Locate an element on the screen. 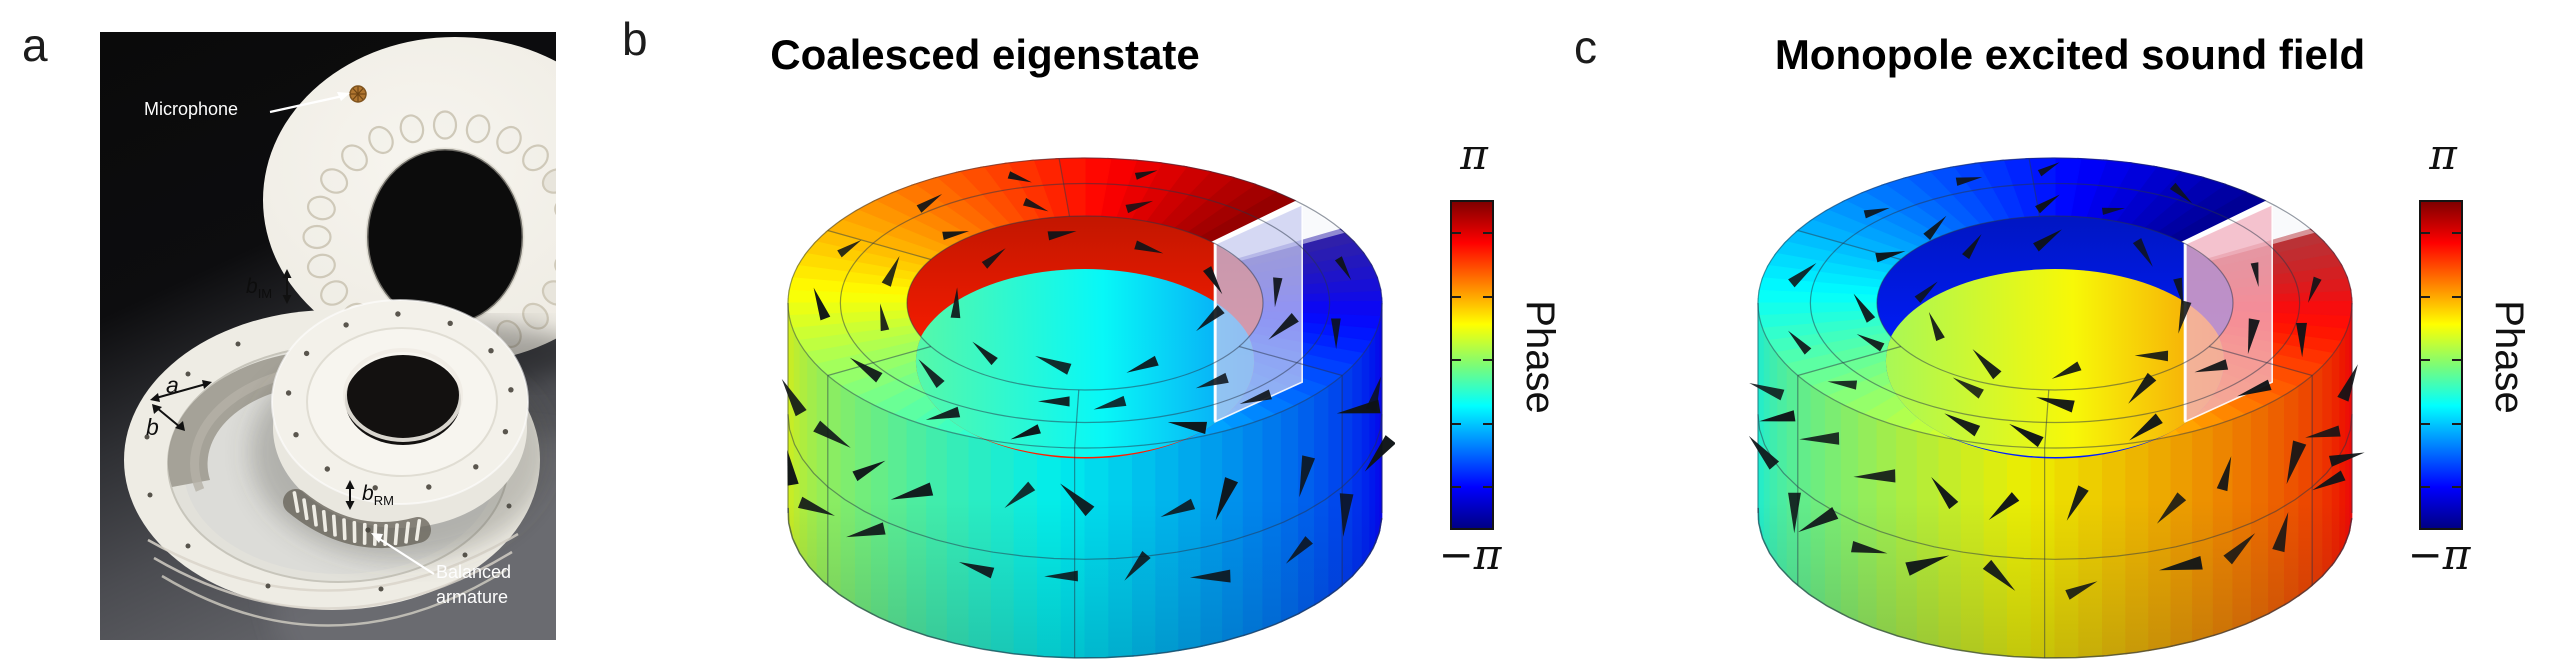 This screenshot has height=666, width=2549. lid-ring is located at coordinates (409, 200).